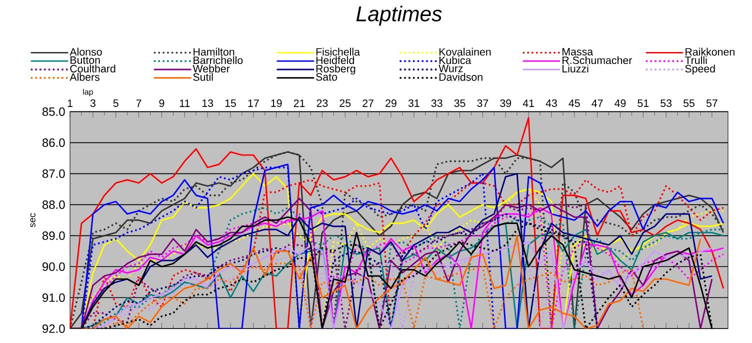 The width and height of the screenshot is (752, 343). What do you see at coordinates (460, 104) in the screenshot?
I see `x-tick-label: 35` at bounding box center [460, 104].